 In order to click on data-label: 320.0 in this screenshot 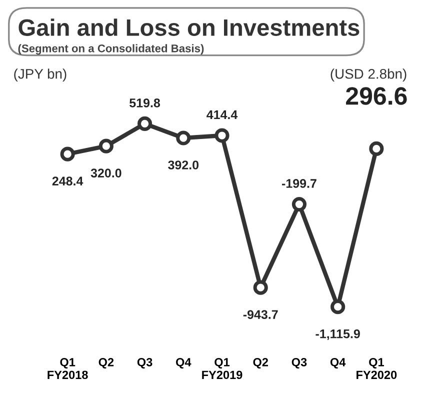, I will do `click(106, 173)`.